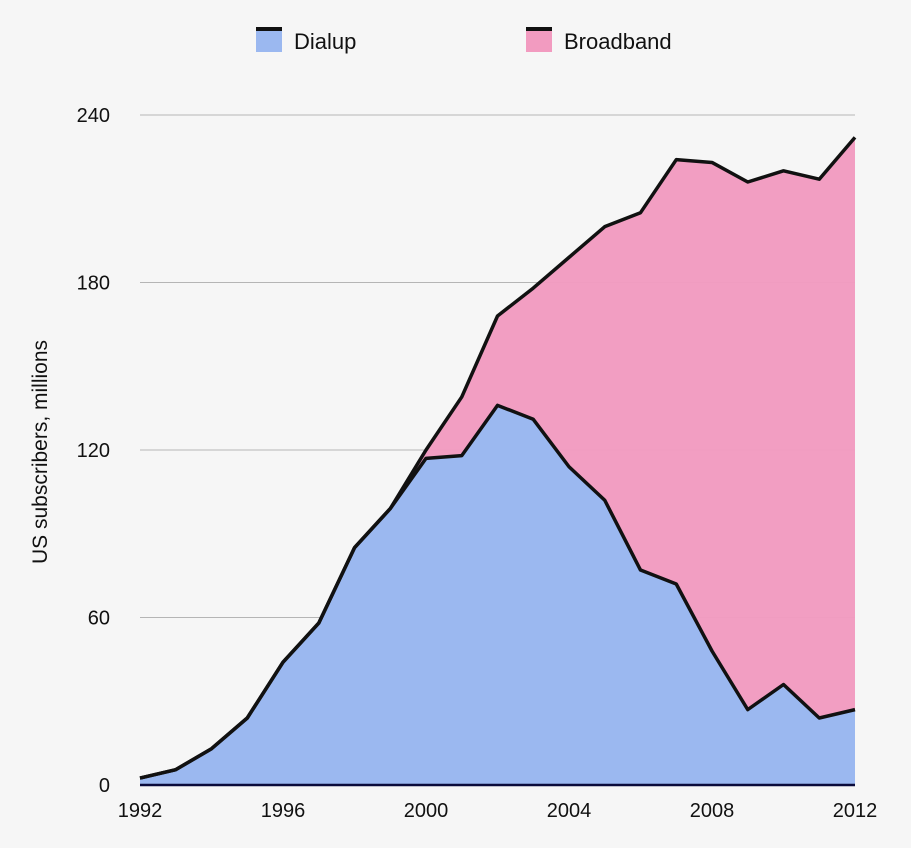 The height and width of the screenshot is (848, 911). What do you see at coordinates (99, 619) in the screenshot?
I see `y-tick-label-60: 60` at bounding box center [99, 619].